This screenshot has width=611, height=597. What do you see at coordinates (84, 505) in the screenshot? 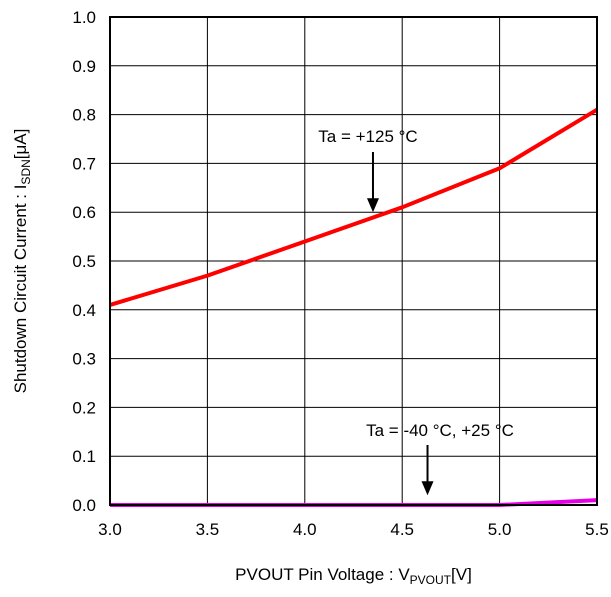
I see `y-tick-label: 0.0` at bounding box center [84, 505].